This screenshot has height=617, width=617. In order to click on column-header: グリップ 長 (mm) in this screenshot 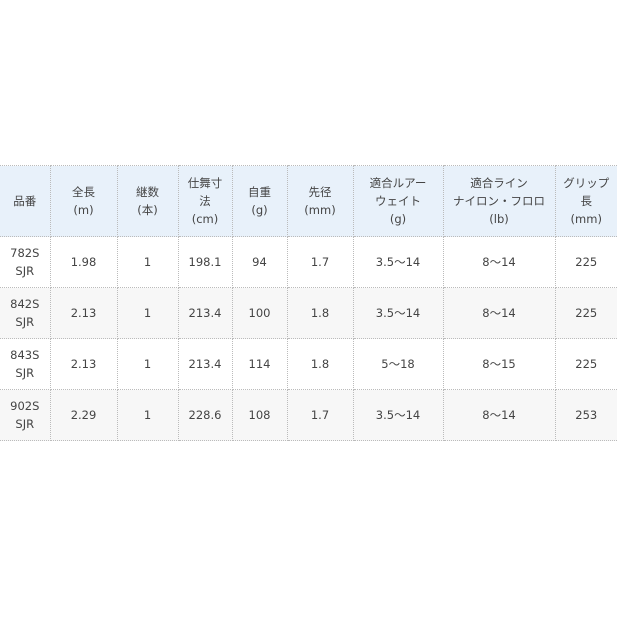, I will do `click(585, 201)`.